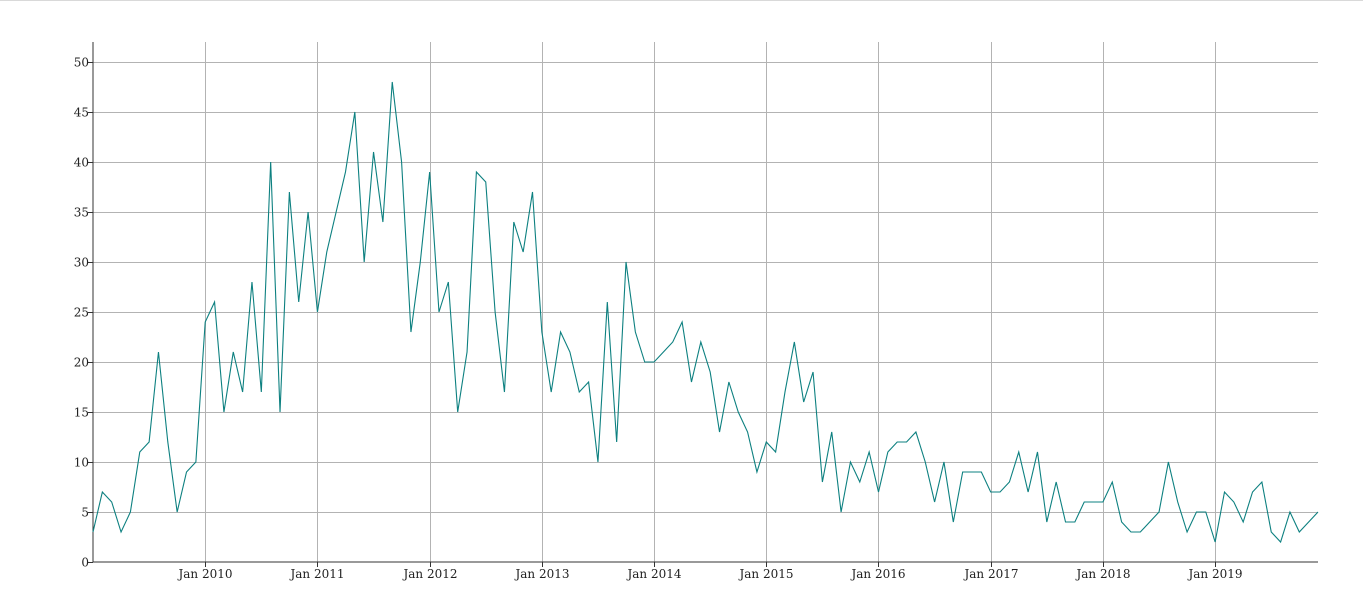 The width and height of the screenshot is (1363, 614). What do you see at coordinates (81, 113) in the screenshot?
I see `y-tick-label: 45` at bounding box center [81, 113].